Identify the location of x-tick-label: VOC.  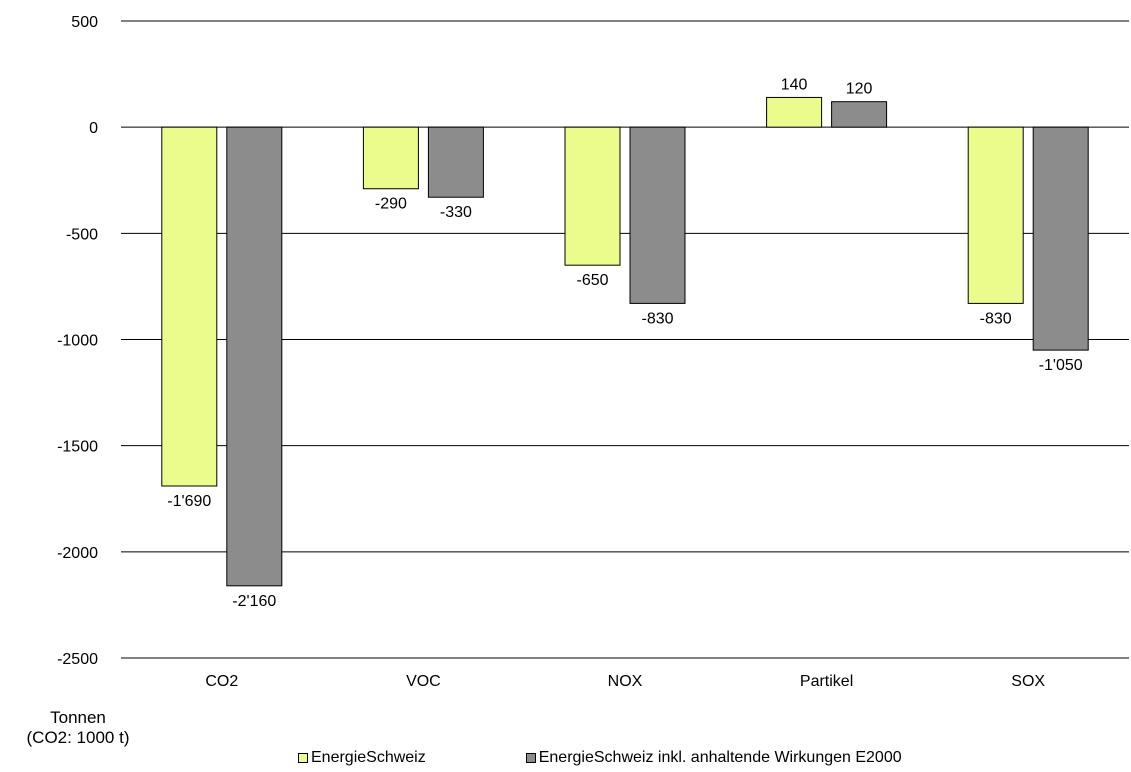
(423, 681).